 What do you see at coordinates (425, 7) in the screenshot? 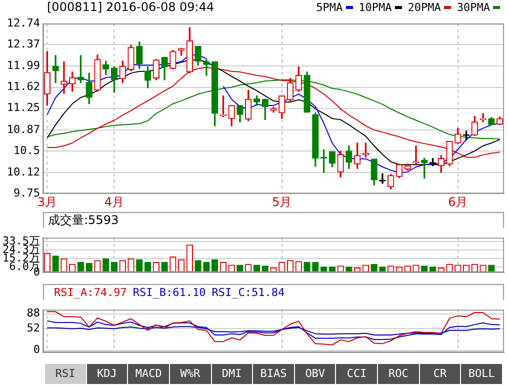
I see `legend-label: 20PMA` at bounding box center [425, 7].